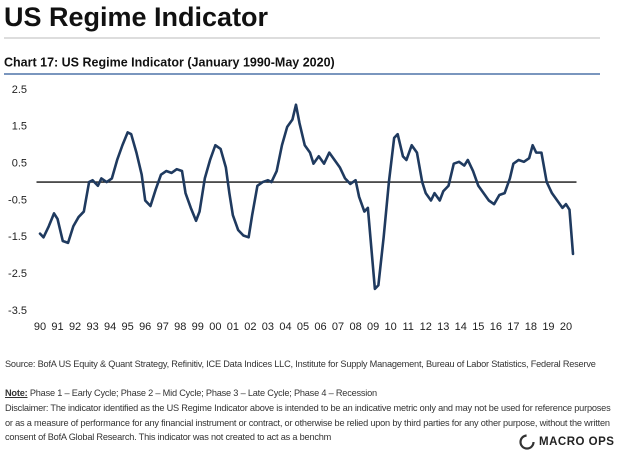 This screenshot has width=627, height=454. Describe the element at coordinates (17, 200) in the screenshot. I see `y-tick-label: -0.5` at that location.